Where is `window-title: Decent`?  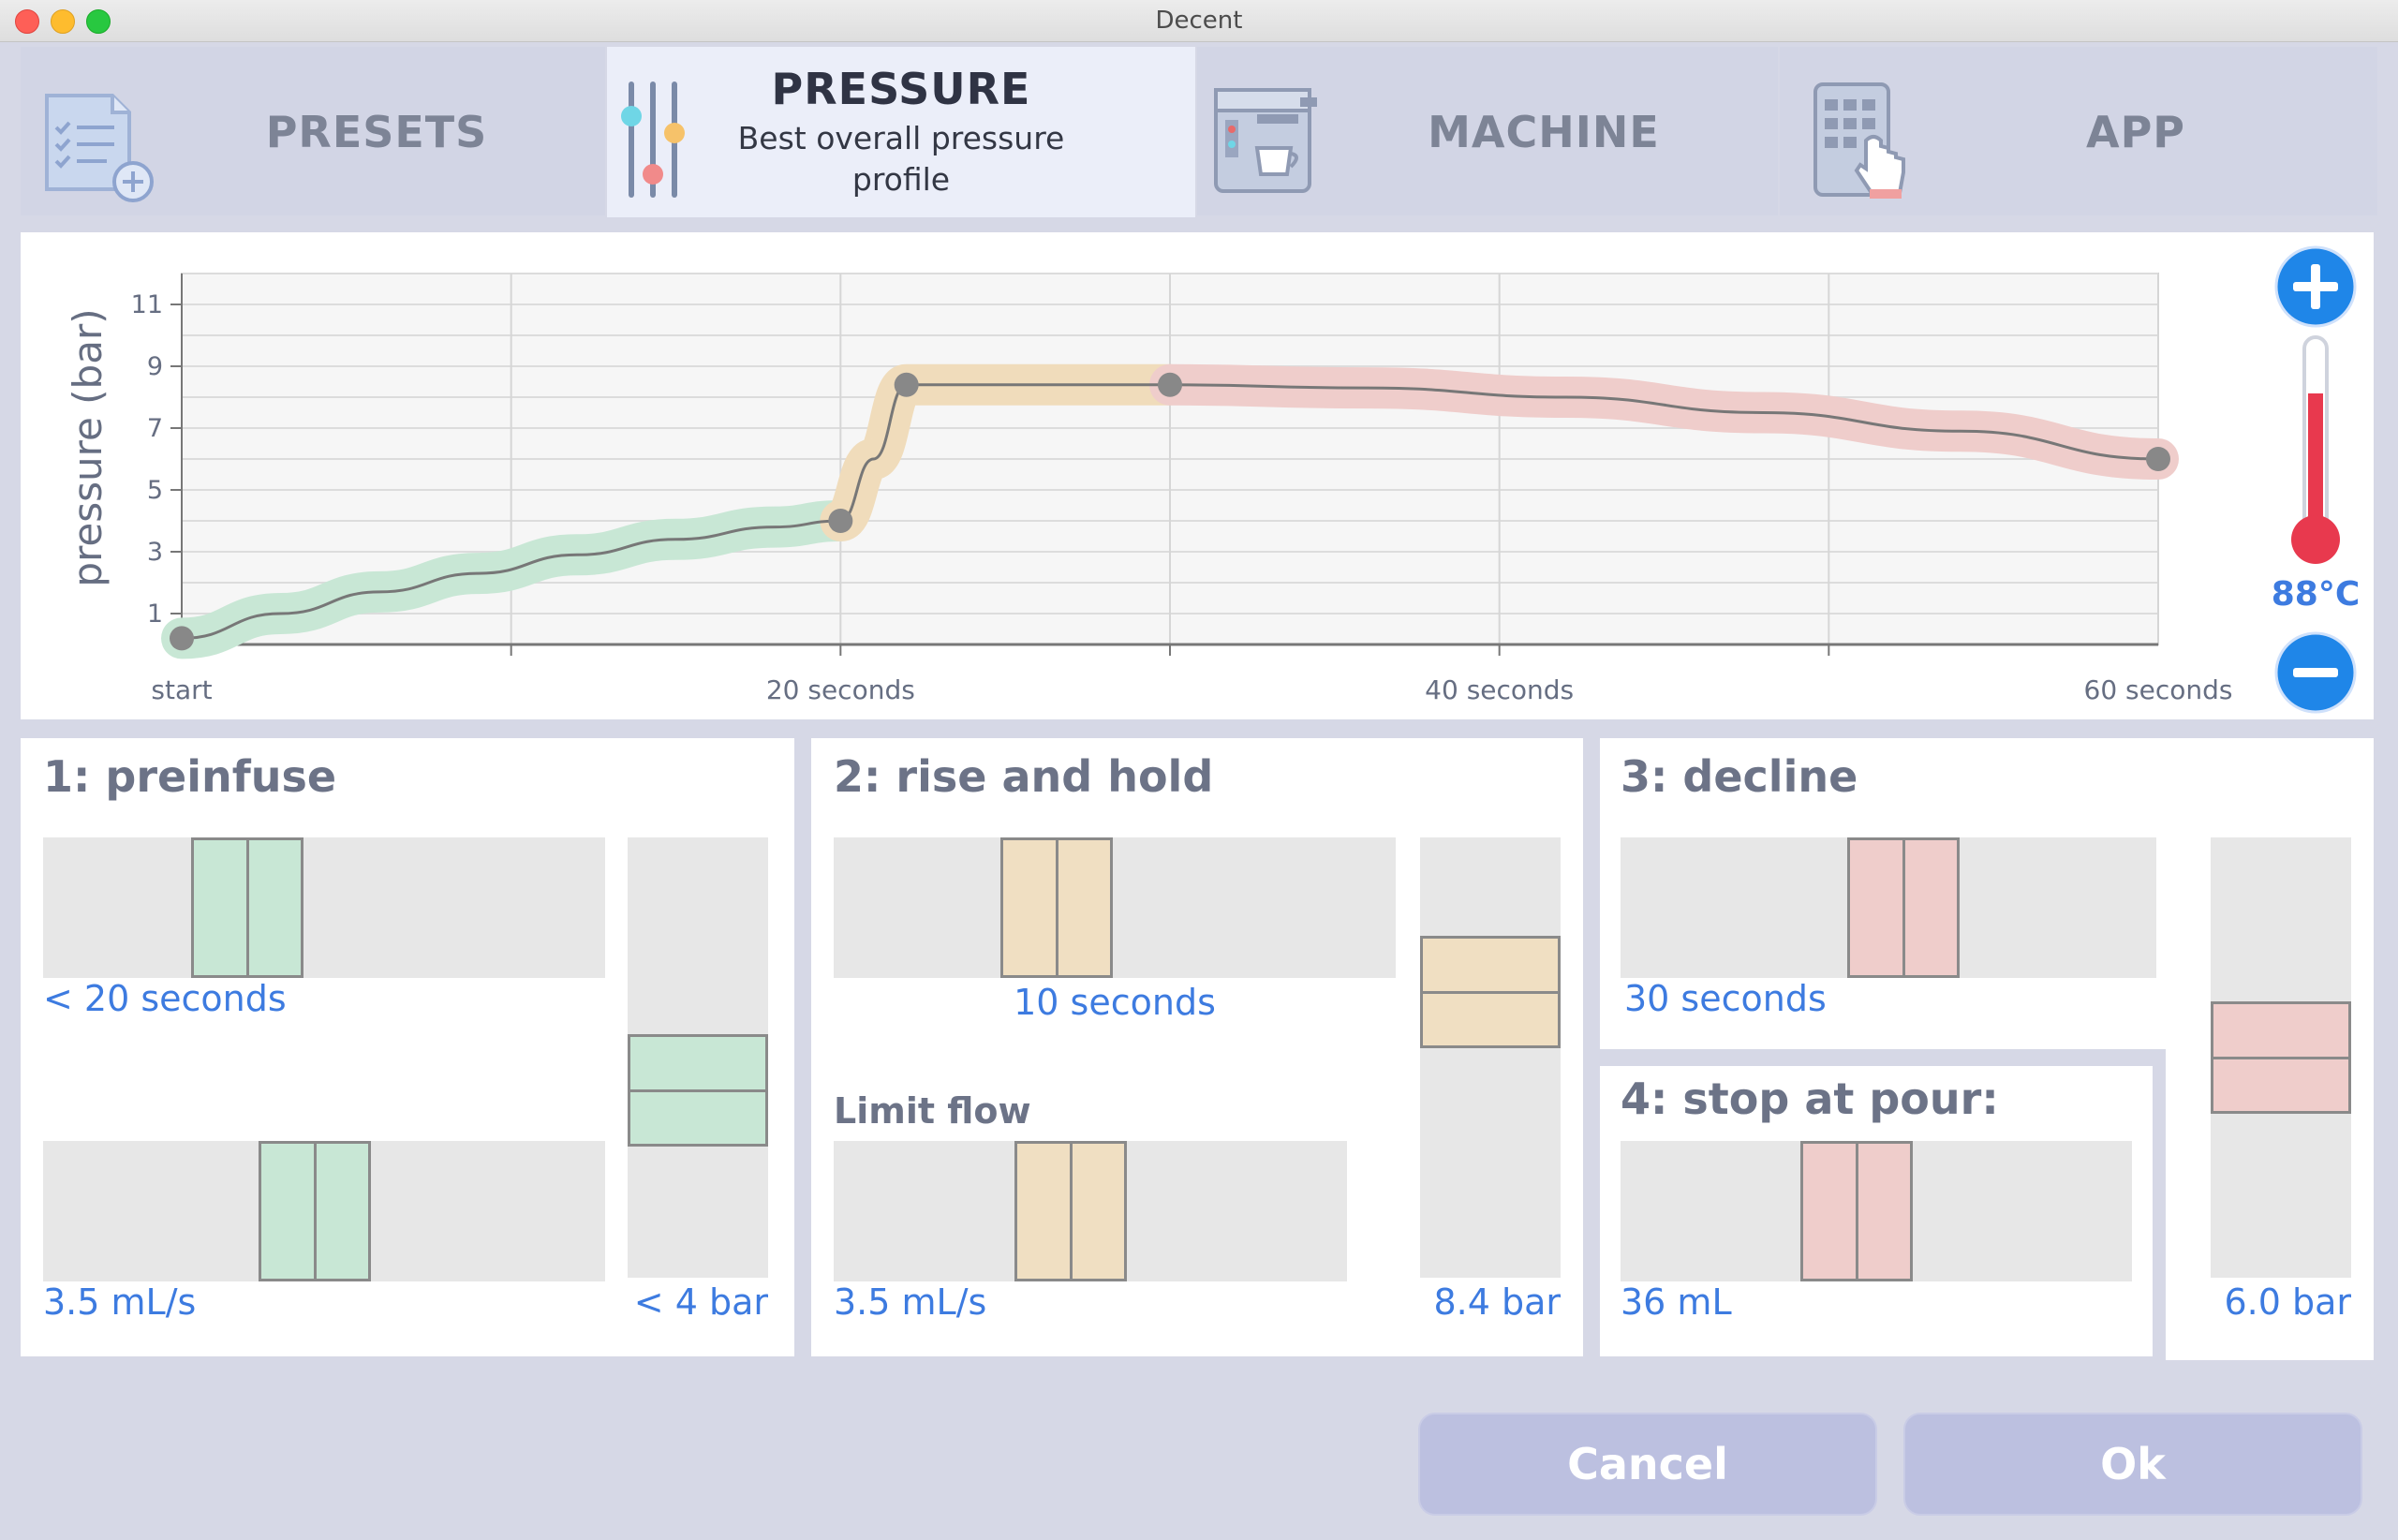 window-title: Decent is located at coordinates (1199, 21).